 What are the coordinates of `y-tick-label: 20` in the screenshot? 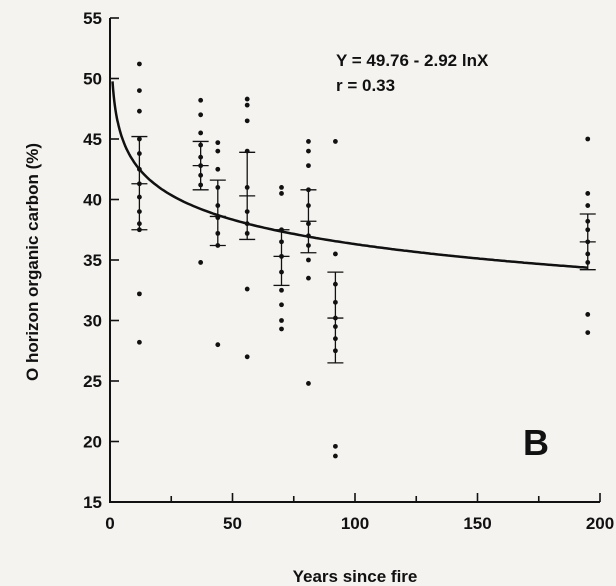 It's located at (92, 442).